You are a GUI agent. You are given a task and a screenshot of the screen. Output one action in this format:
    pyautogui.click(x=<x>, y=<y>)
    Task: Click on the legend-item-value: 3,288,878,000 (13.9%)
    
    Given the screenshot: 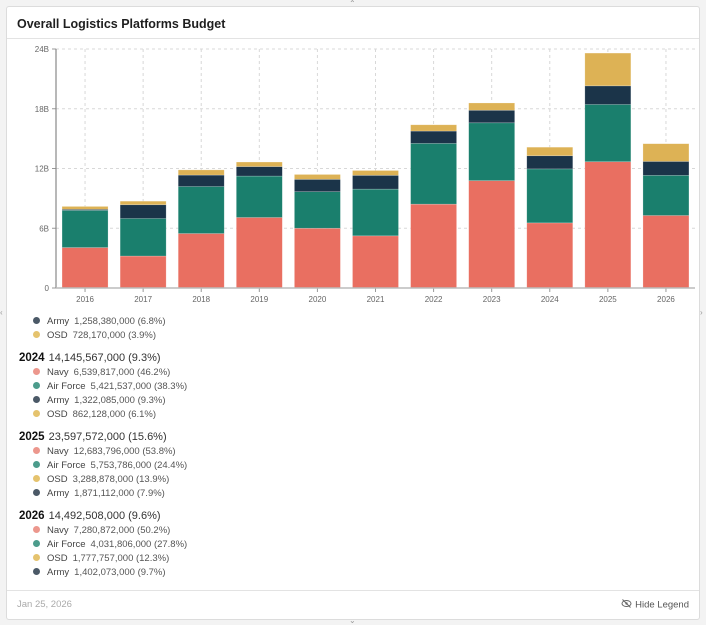 What is the action you would take?
    pyautogui.click(x=121, y=479)
    